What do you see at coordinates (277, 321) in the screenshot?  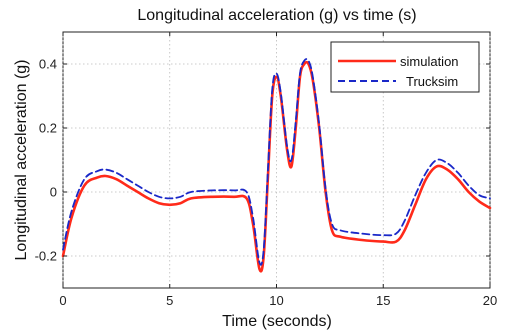 I see `x-axis-label: Time (seconds)` at bounding box center [277, 321].